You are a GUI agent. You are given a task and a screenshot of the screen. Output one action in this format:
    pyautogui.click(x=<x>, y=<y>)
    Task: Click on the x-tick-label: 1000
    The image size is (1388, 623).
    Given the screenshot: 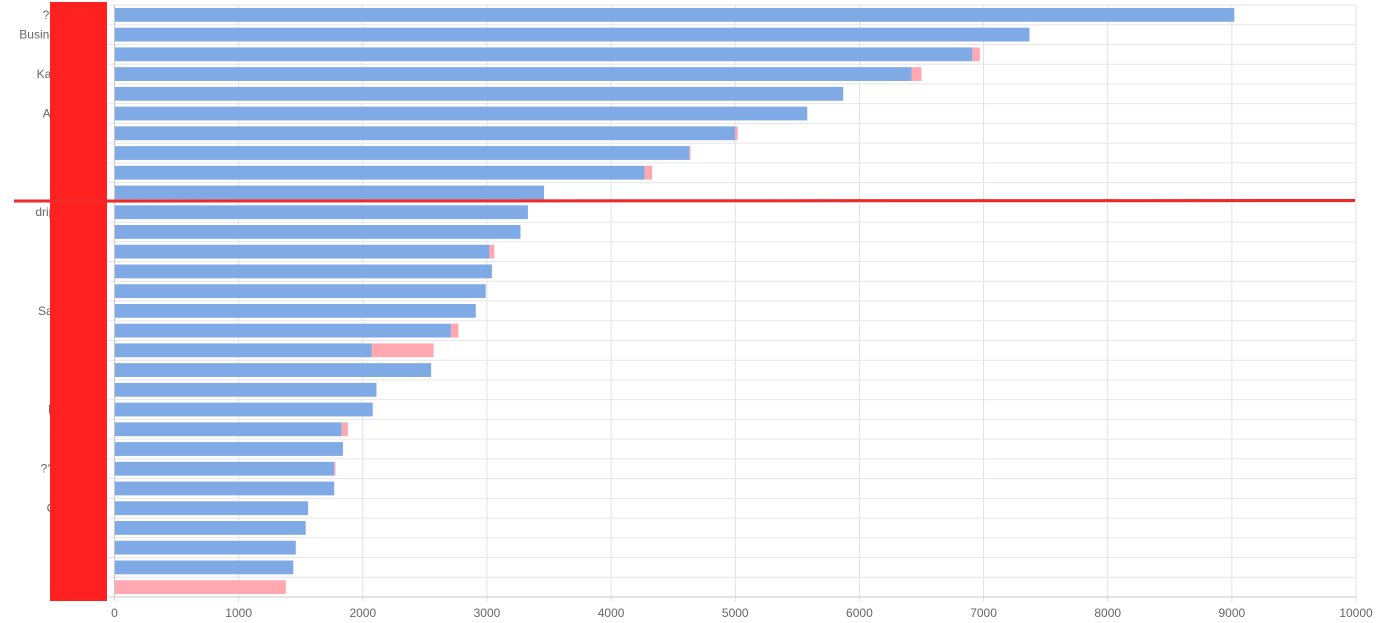 What is the action you would take?
    pyautogui.click(x=238, y=613)
    